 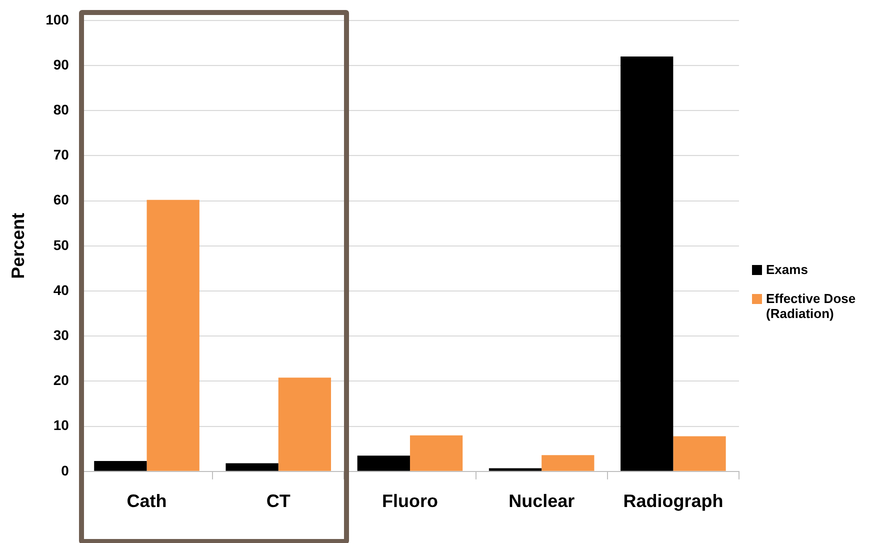 I want to click on x-tick-label: Cath, so click(x=146, y=501).